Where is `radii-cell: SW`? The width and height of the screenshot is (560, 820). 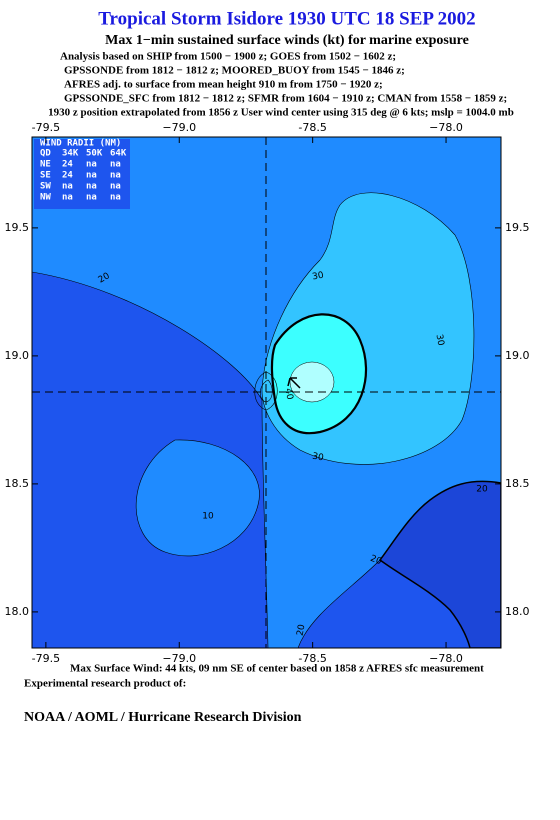 radii-cell: SW is located at coordinates (45, 187).